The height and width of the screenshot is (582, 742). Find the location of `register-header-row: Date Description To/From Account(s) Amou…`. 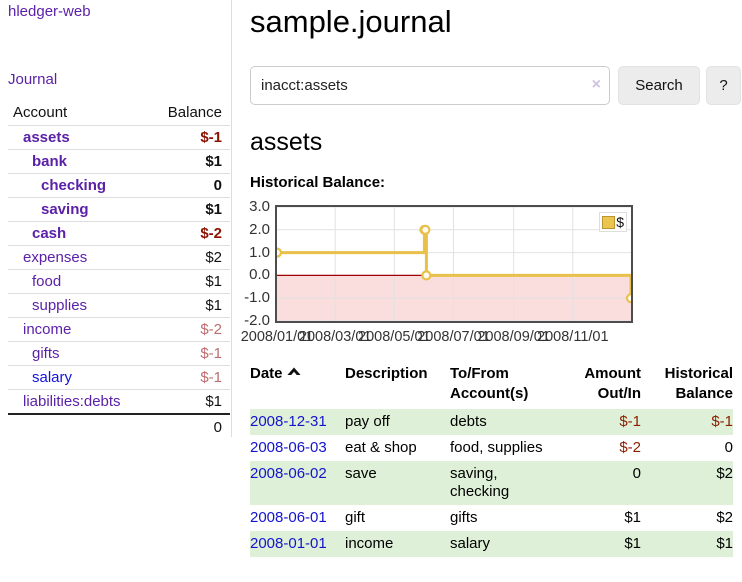

register-header-row: Date Description To/From Account(s) Amou… is located at coordinates (491, 385).